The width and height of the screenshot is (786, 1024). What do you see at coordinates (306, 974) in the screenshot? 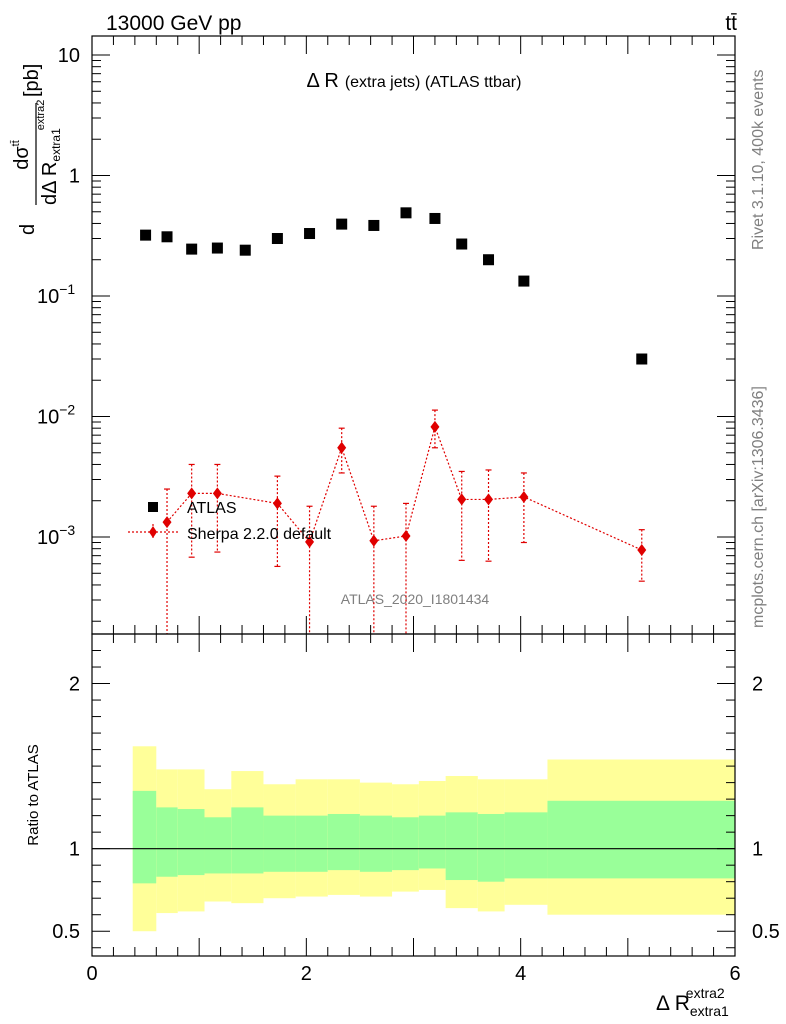
I see `x-tick-label: 2` at bounding box center [306, 974].